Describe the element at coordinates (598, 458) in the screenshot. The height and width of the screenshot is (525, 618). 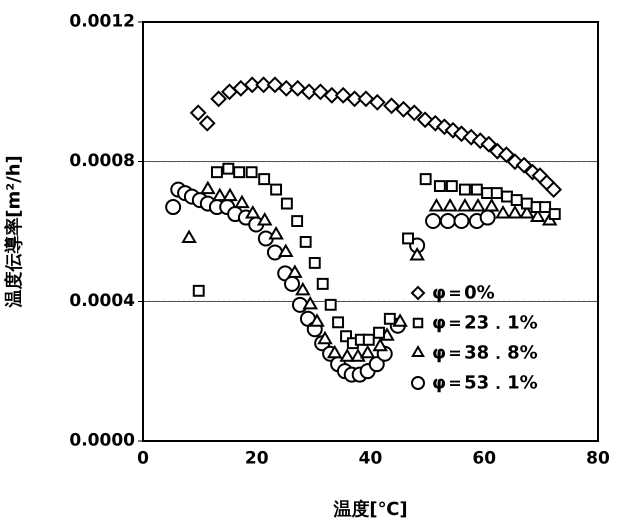
I see `x-tick-label: 80` at that location.